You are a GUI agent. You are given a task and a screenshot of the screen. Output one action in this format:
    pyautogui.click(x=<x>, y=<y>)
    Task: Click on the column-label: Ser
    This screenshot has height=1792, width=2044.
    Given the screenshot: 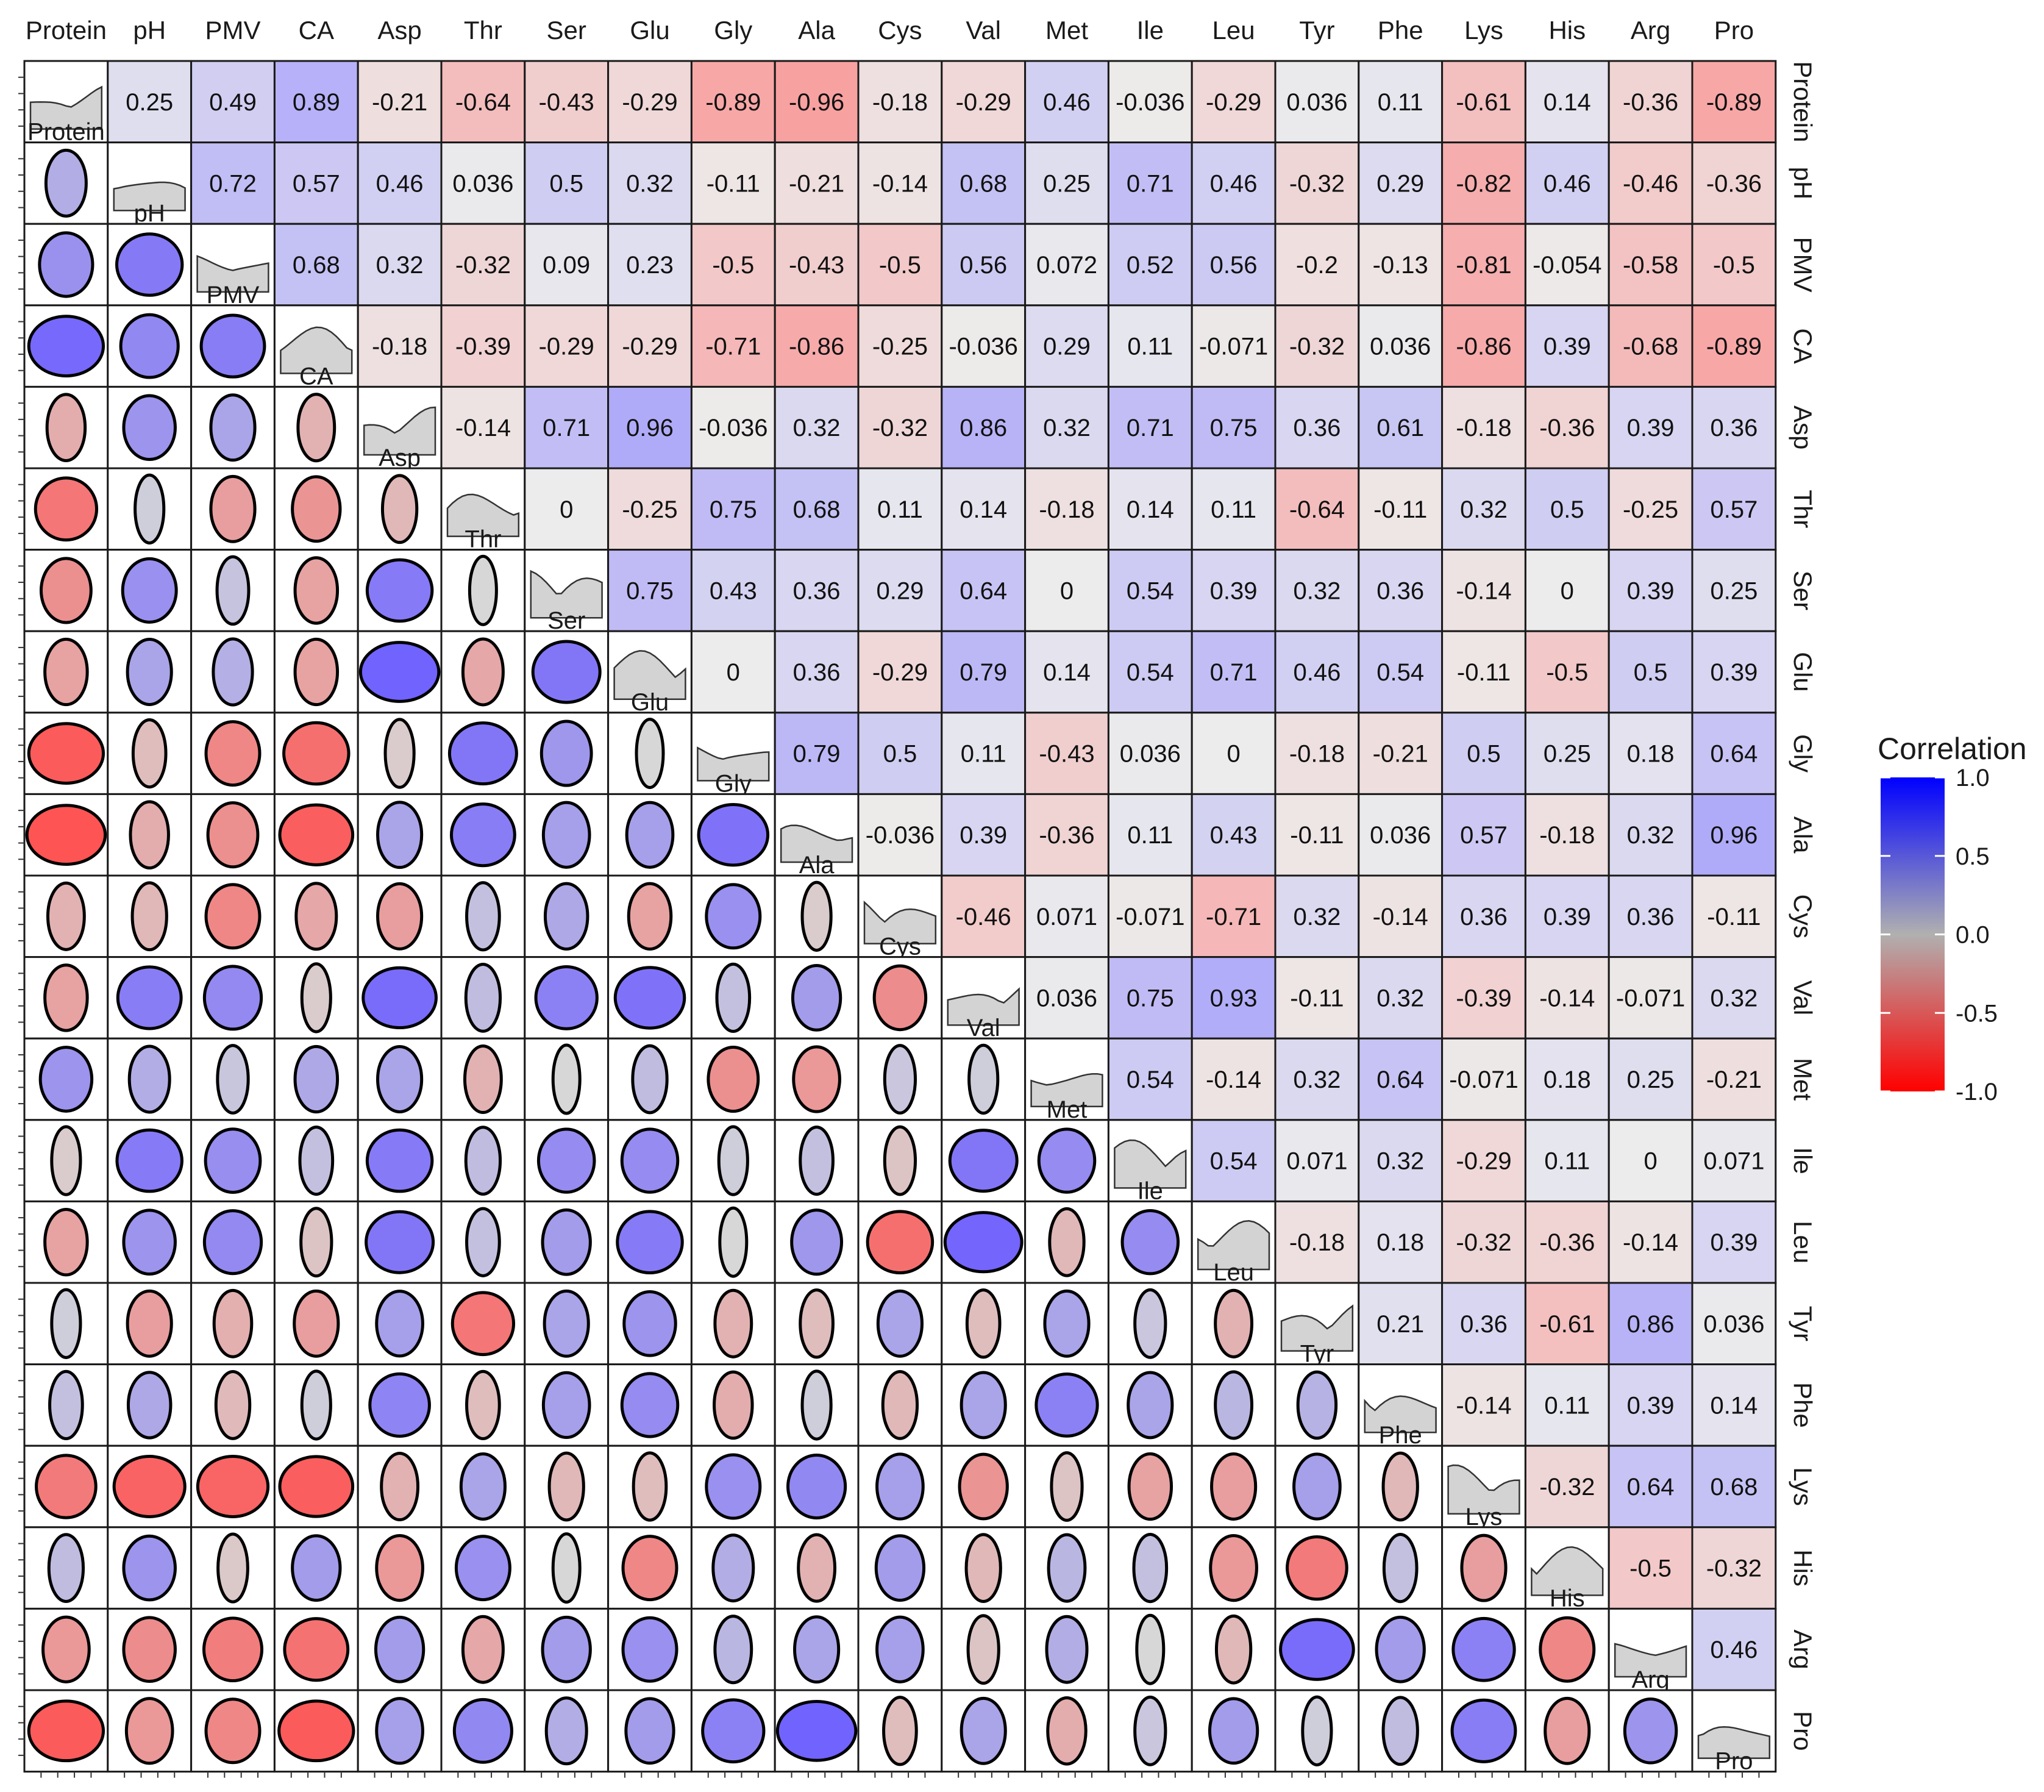 What is the action you would take?
    pyautogui.click(x=566, y=30)
    